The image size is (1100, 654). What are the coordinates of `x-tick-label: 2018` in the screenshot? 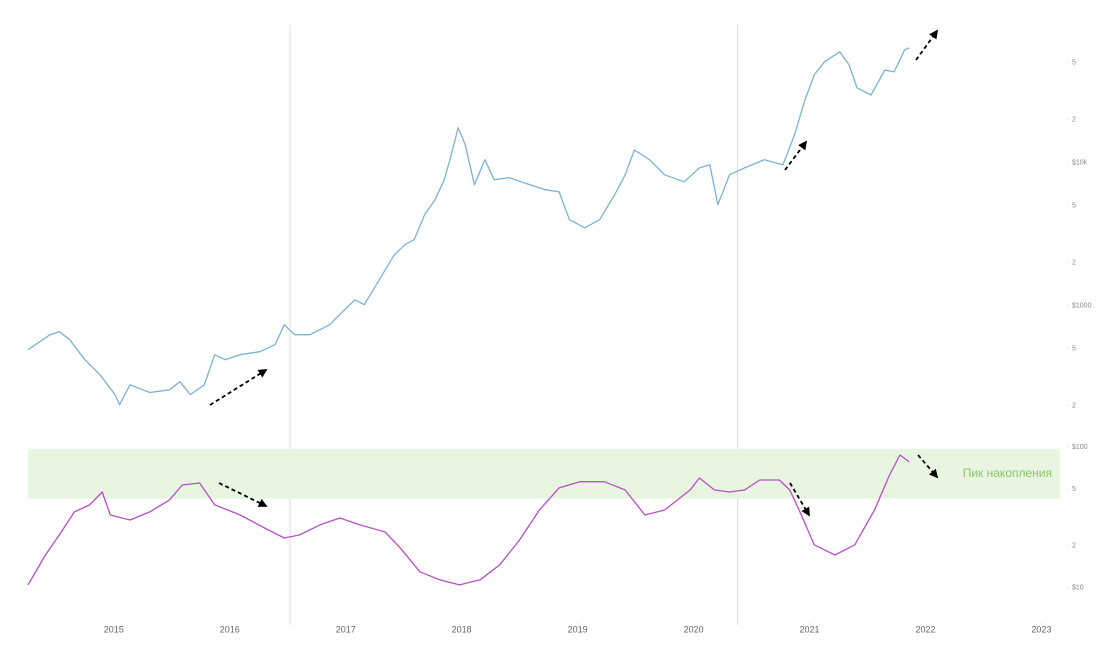 It's located at (462, 629).